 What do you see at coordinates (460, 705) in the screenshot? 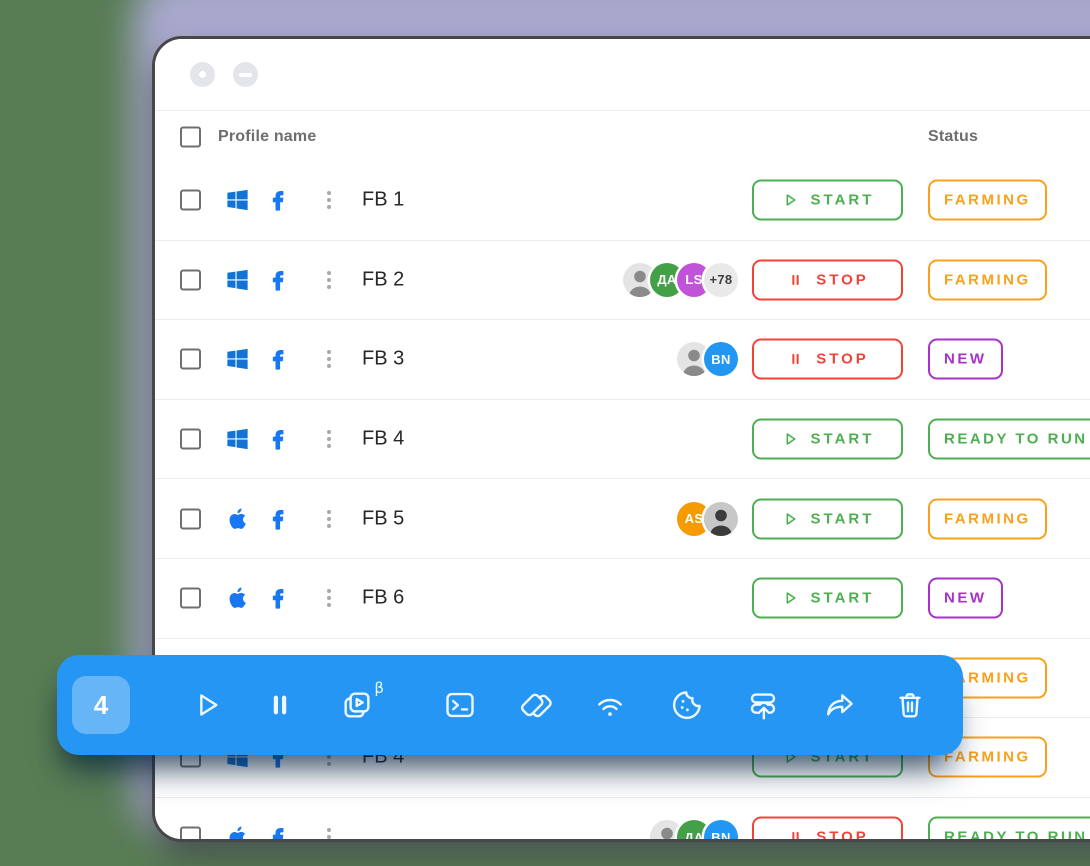
I see `terminal-icon` at bounding box center [460, 705].